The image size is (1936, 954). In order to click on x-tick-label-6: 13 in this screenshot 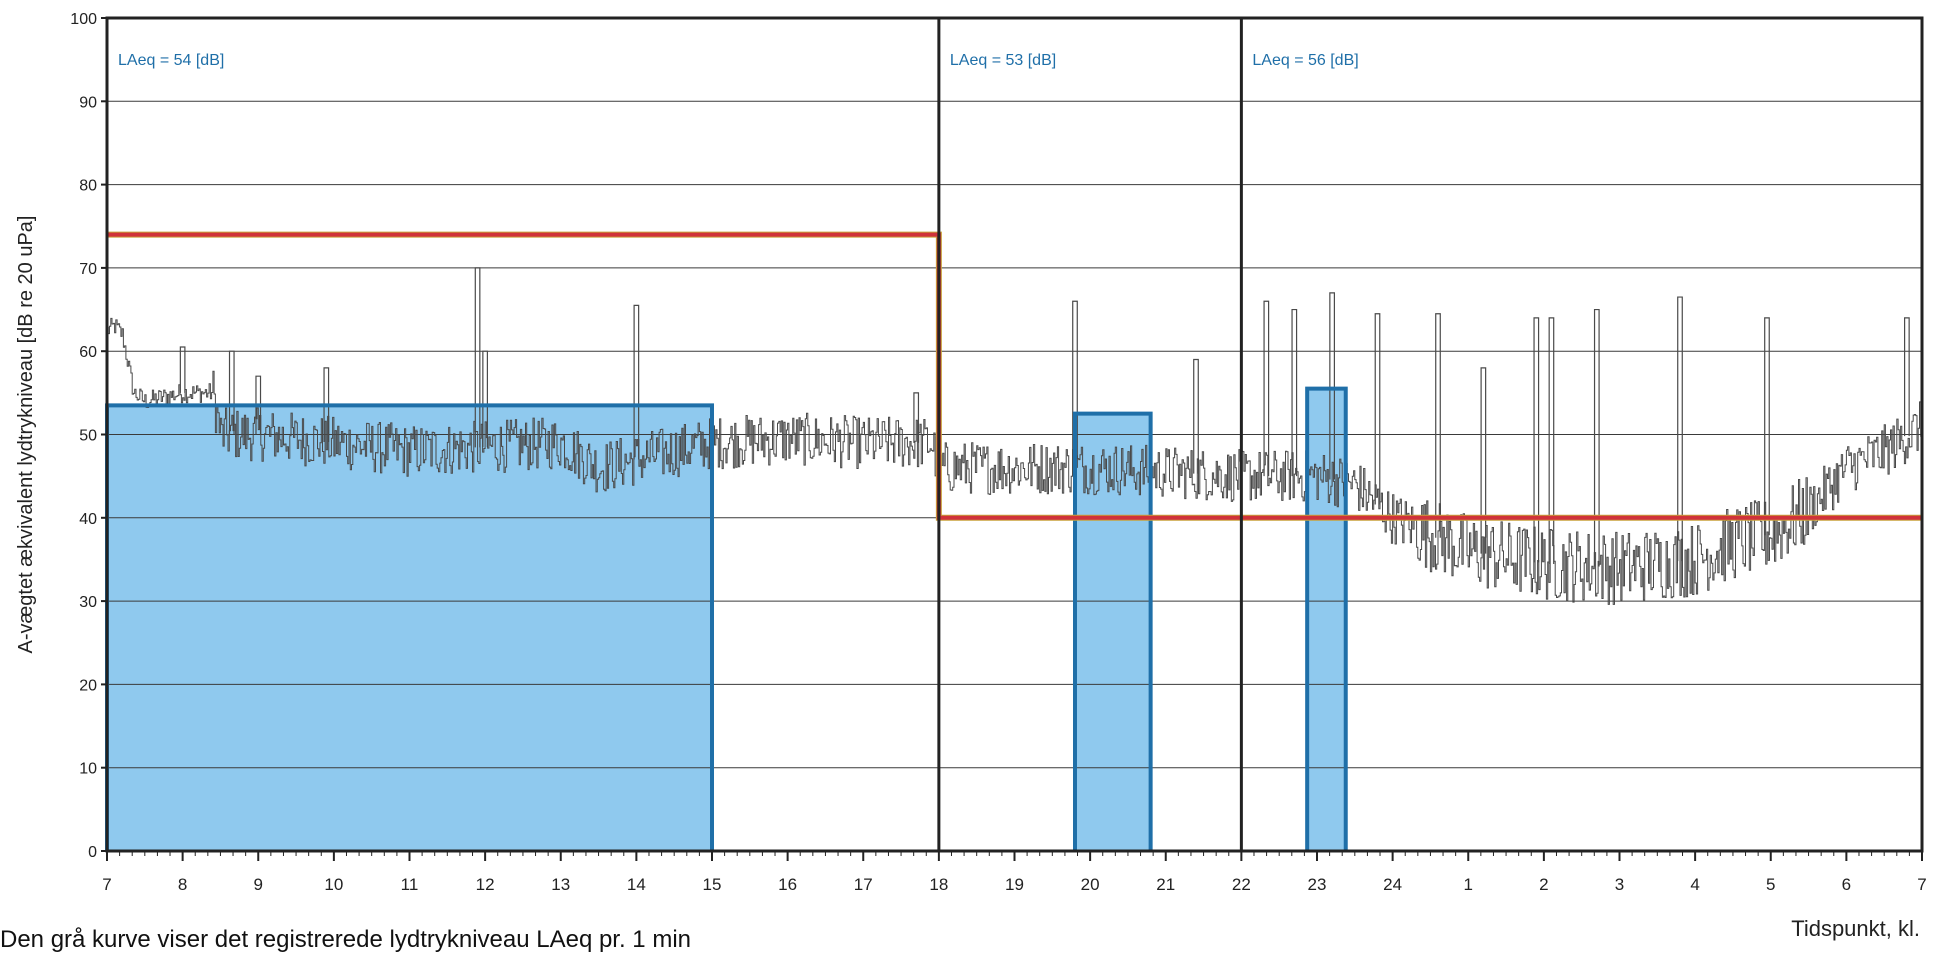, I will do `click(560, 884)`.